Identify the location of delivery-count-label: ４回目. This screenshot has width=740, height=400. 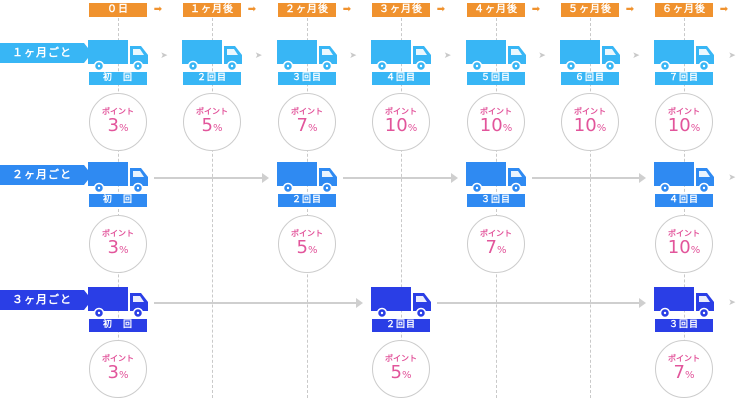
(684, 200).